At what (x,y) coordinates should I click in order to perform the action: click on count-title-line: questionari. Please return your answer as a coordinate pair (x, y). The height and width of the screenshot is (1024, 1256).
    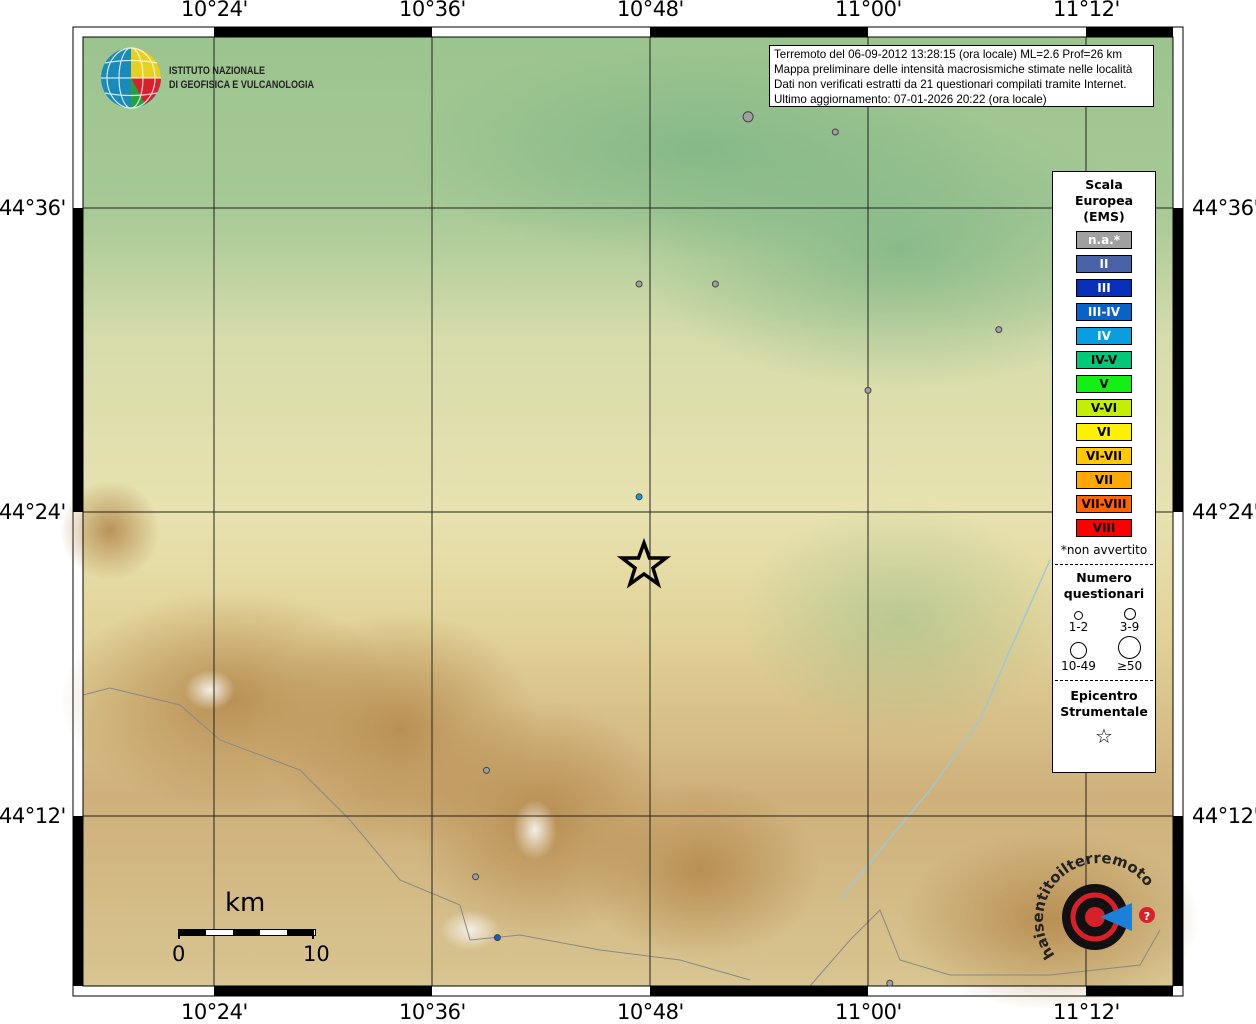
    Looking at the image, I should click on (1104, 593).